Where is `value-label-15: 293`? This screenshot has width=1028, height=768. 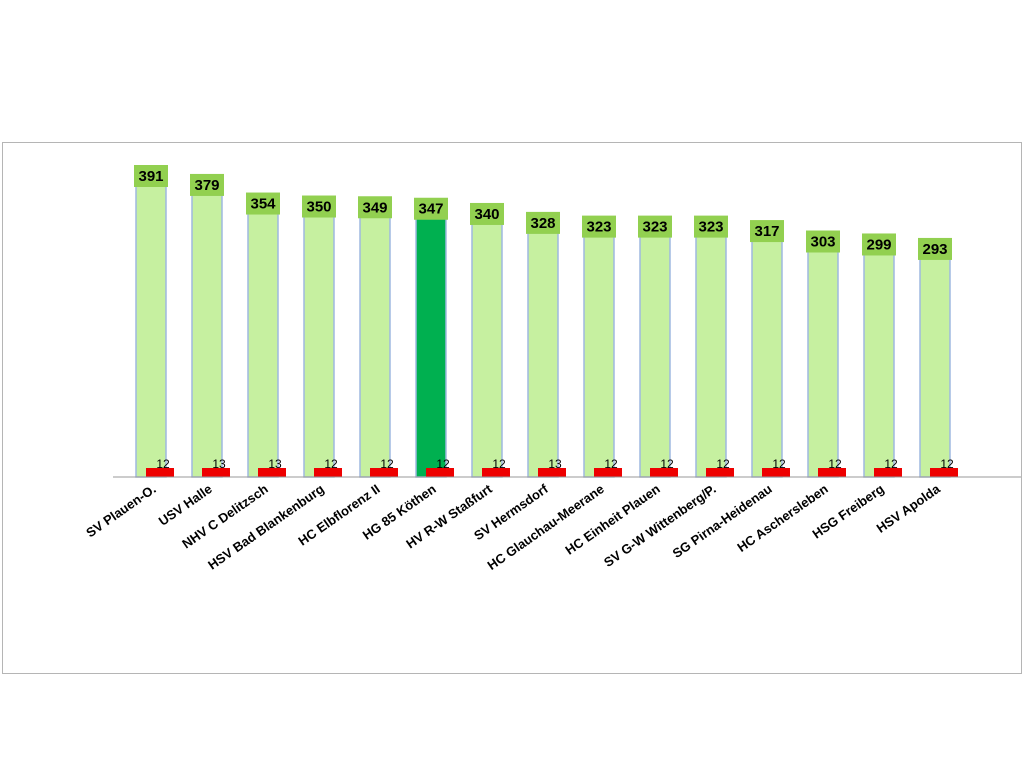 value-label-15: 293 is located at coordinates (934, 249).